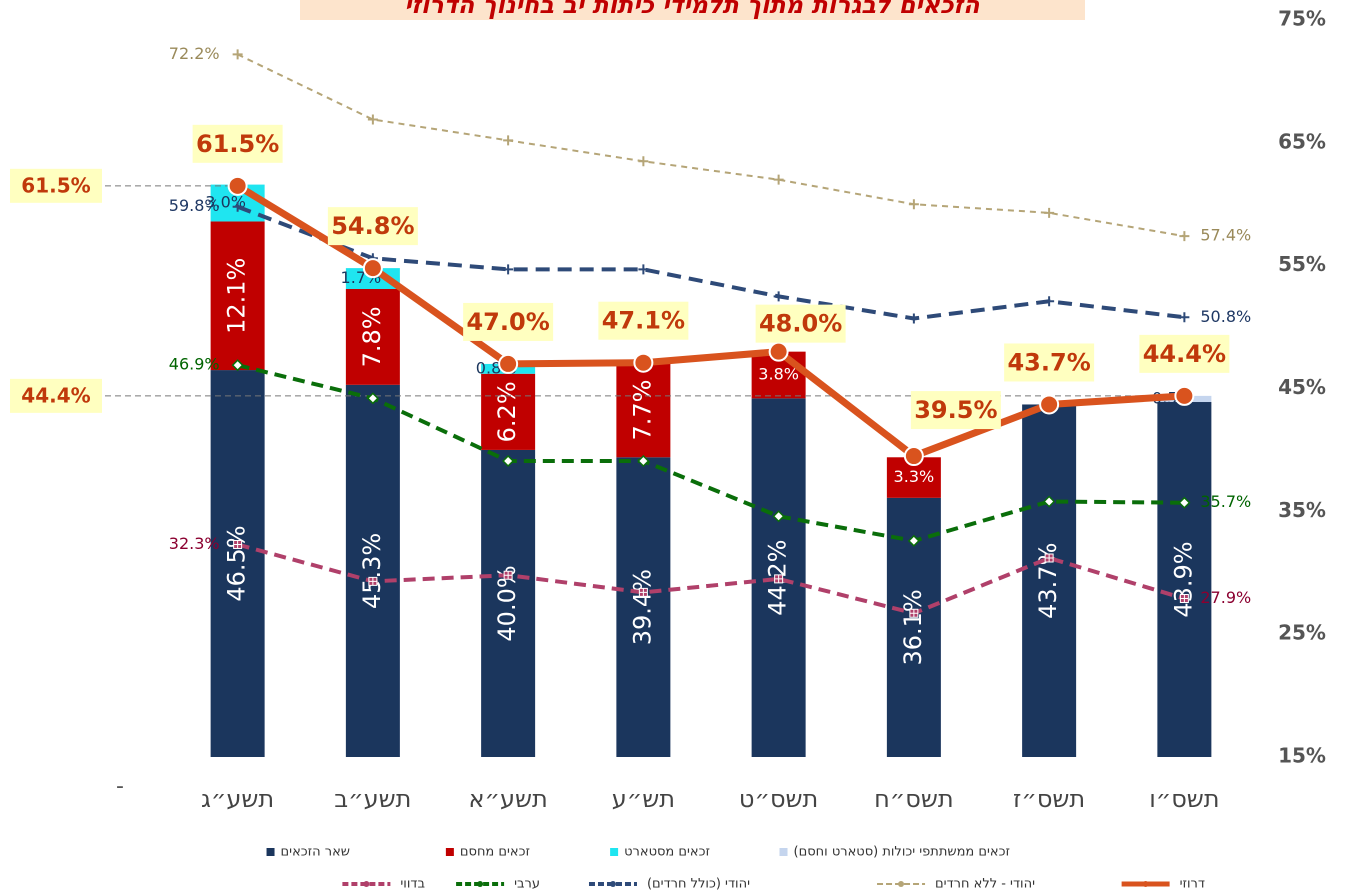 The width and height of the screenshot is (1345, 893). Describe the element at coordinates (914, 476) in the screenshot. I see `bar-label: 3.3%` at that location.